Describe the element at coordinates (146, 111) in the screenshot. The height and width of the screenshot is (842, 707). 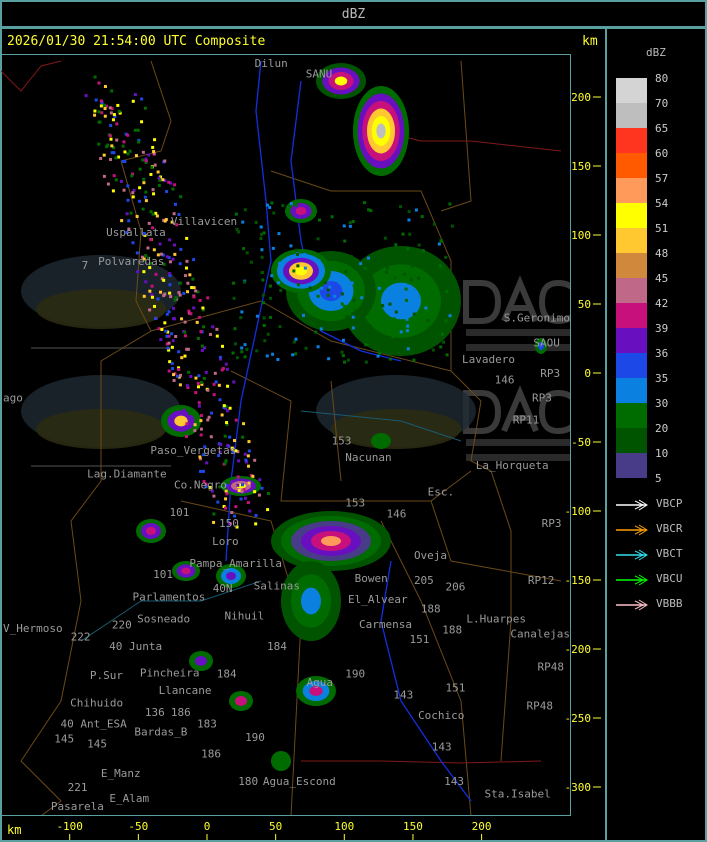
I see `department-boundary` at that location.